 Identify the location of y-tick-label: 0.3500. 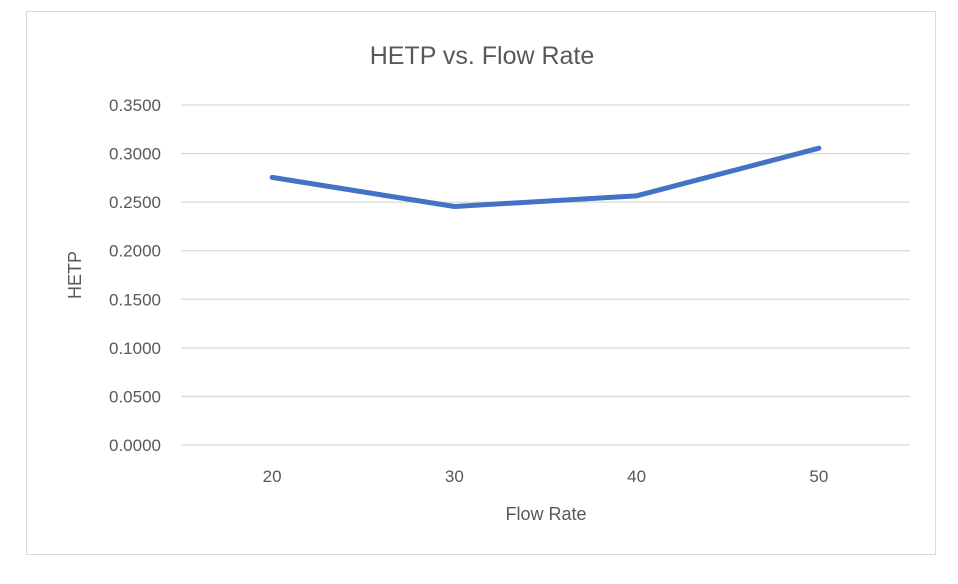
(135, 105).